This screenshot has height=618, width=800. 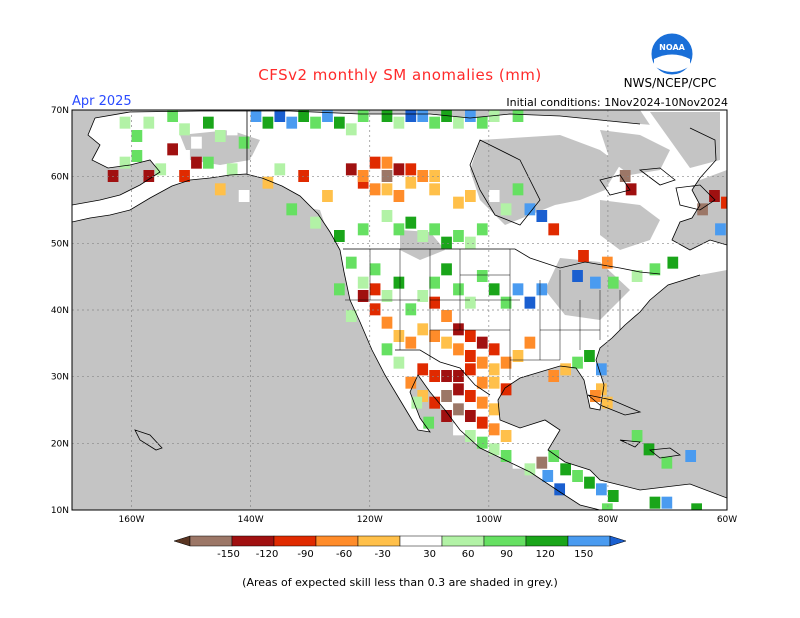 What do you see at coordinates (60, 444) in the screenshot?
I see `latitude-label: 20N` at bounding box center [60, 444].